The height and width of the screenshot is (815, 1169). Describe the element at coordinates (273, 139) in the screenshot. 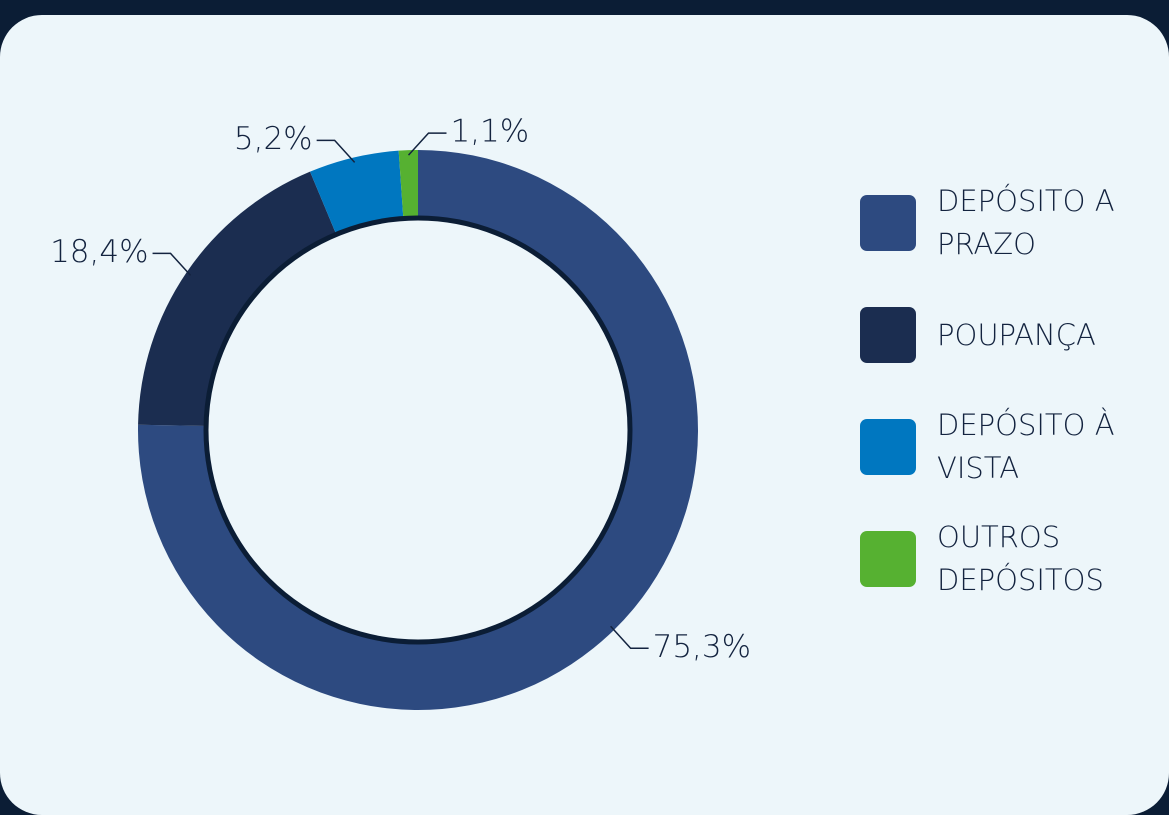

I see `data-label: 5,2%` at that location.